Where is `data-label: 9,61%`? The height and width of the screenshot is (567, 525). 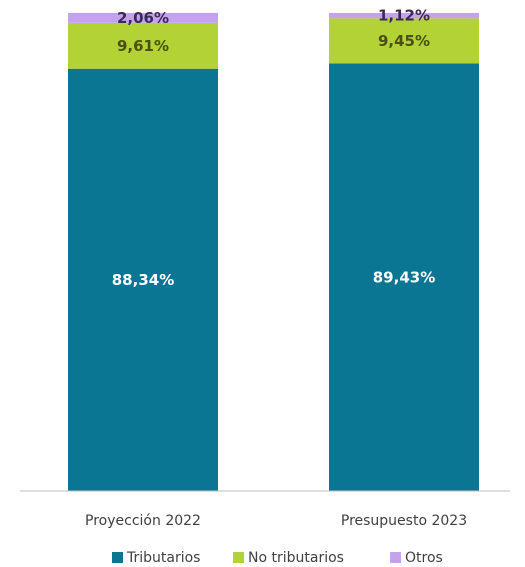 data-label: 9,61% is located at coordinates (143, 46).